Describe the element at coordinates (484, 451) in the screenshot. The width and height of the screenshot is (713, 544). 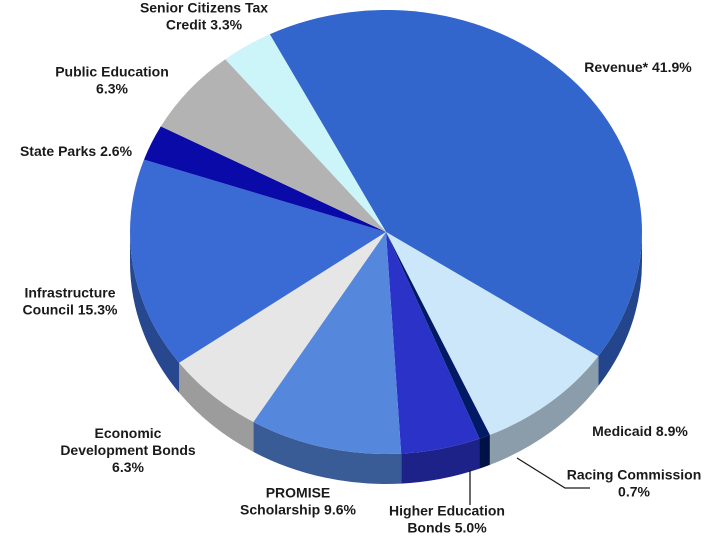
I see `slice-side-racing-commission` at that location.